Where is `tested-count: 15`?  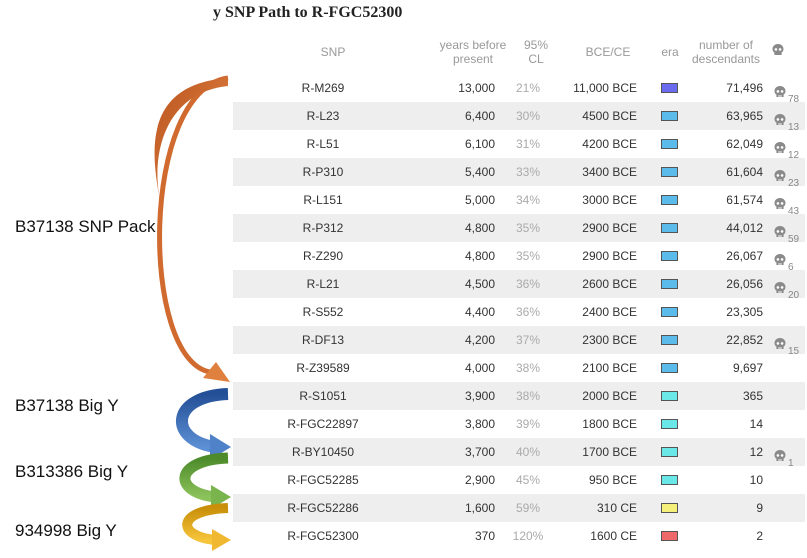 tested-count: 15 is located at coordinates (789, 341).